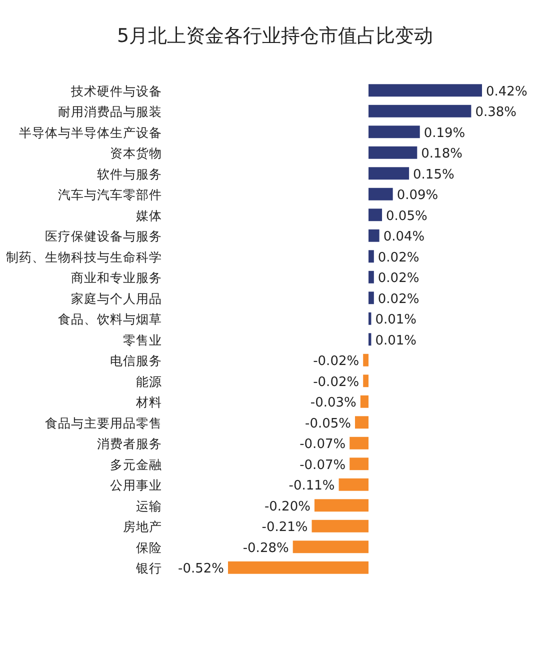 This screenshot has width=550, height=651. I want to click on y-tick-label: 媒体, so click(149, 215).